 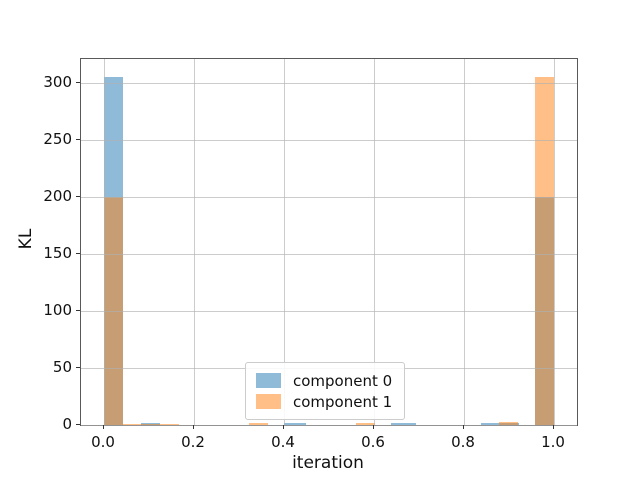 What do you see at coordinates (26, 239) in the screenshot?
I see `y-axis-title: KL` at bounding box center [26, 239].